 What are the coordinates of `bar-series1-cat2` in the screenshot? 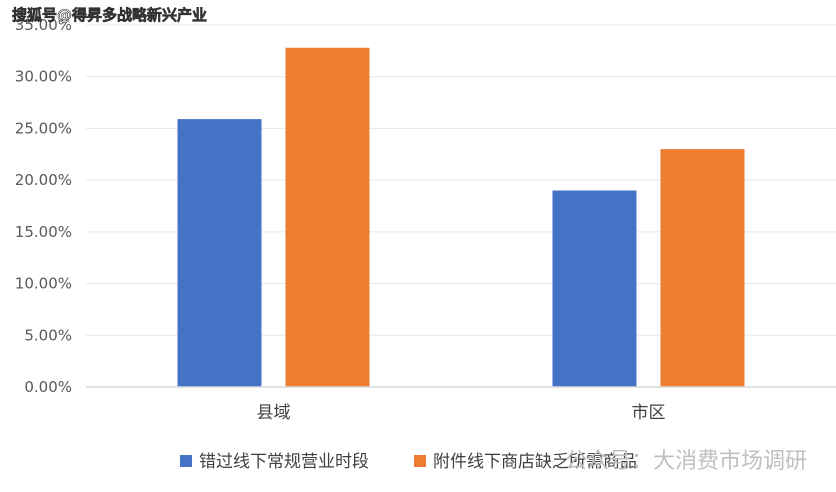 It's located at (594, 288).